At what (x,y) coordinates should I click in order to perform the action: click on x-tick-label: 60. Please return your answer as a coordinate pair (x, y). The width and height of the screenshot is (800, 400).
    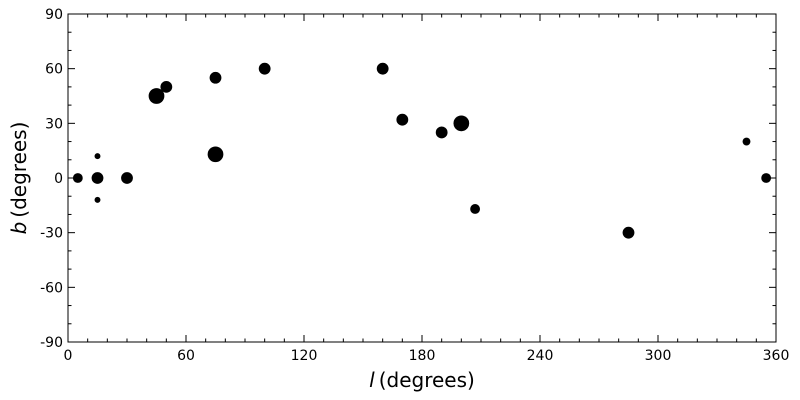
    Looking at the image, I should click on (186, 356).